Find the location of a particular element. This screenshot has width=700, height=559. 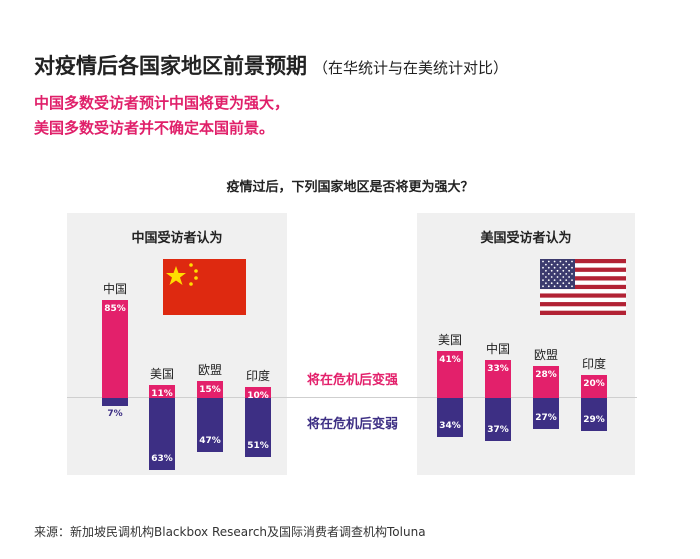

value-label-weaker: 34% is located at coordinates (450, 426).